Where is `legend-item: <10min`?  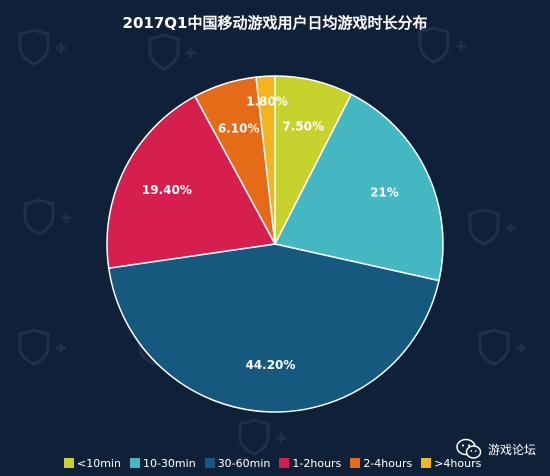
legend-item: <10min is located at coordinates (92, 463).